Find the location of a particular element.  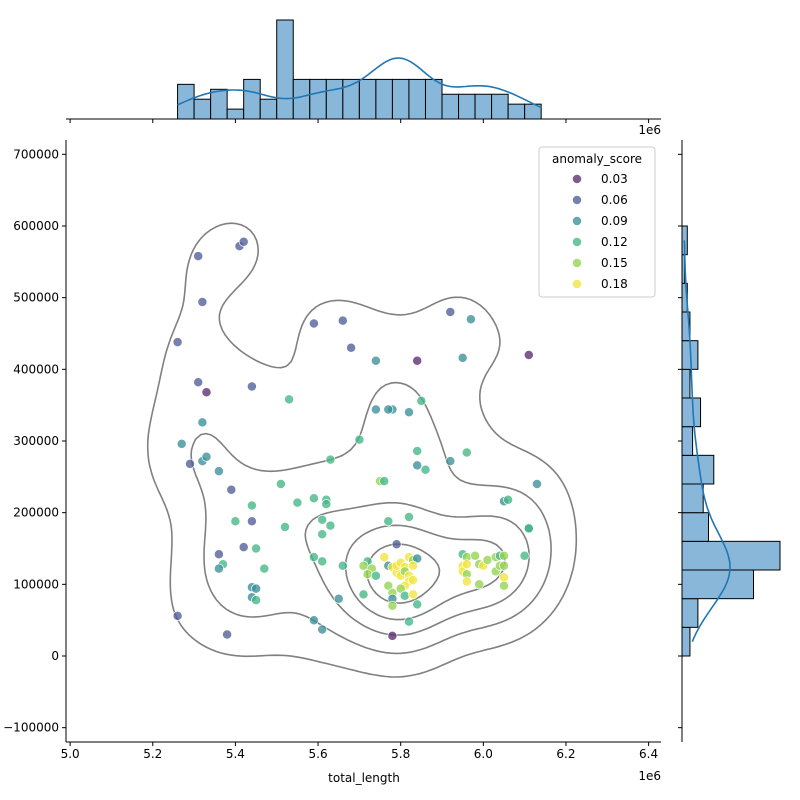

y-kde-line is located at coordinates (707, 441).